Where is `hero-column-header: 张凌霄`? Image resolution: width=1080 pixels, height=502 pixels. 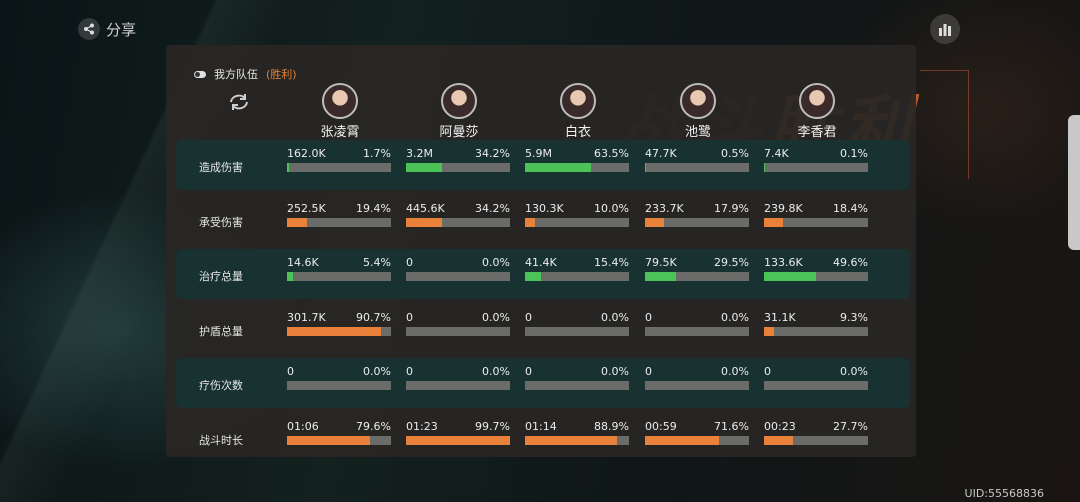 hero-column-header: 张凌霄 is located at coordinates (340, 111).